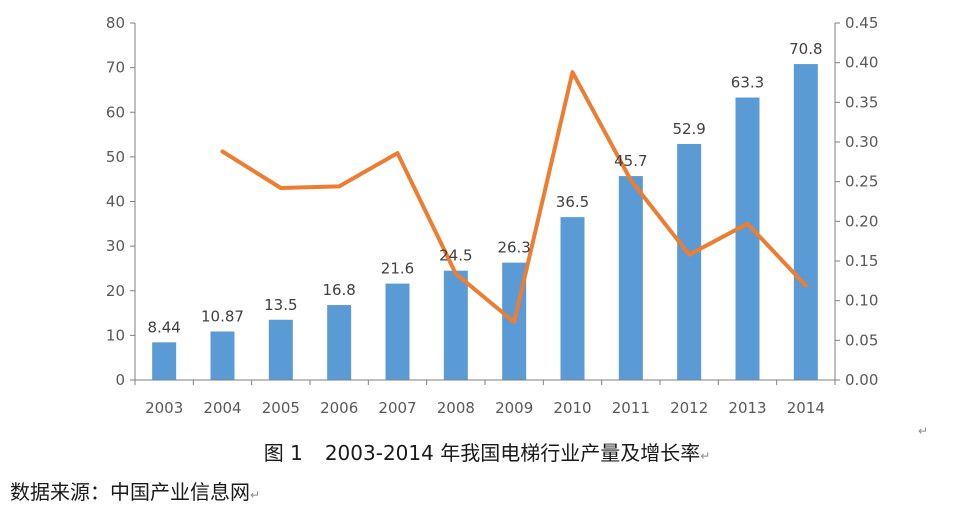 The width and height of the screenshot is (974, 505). I want to click on bar-2013, so click(747, 239).